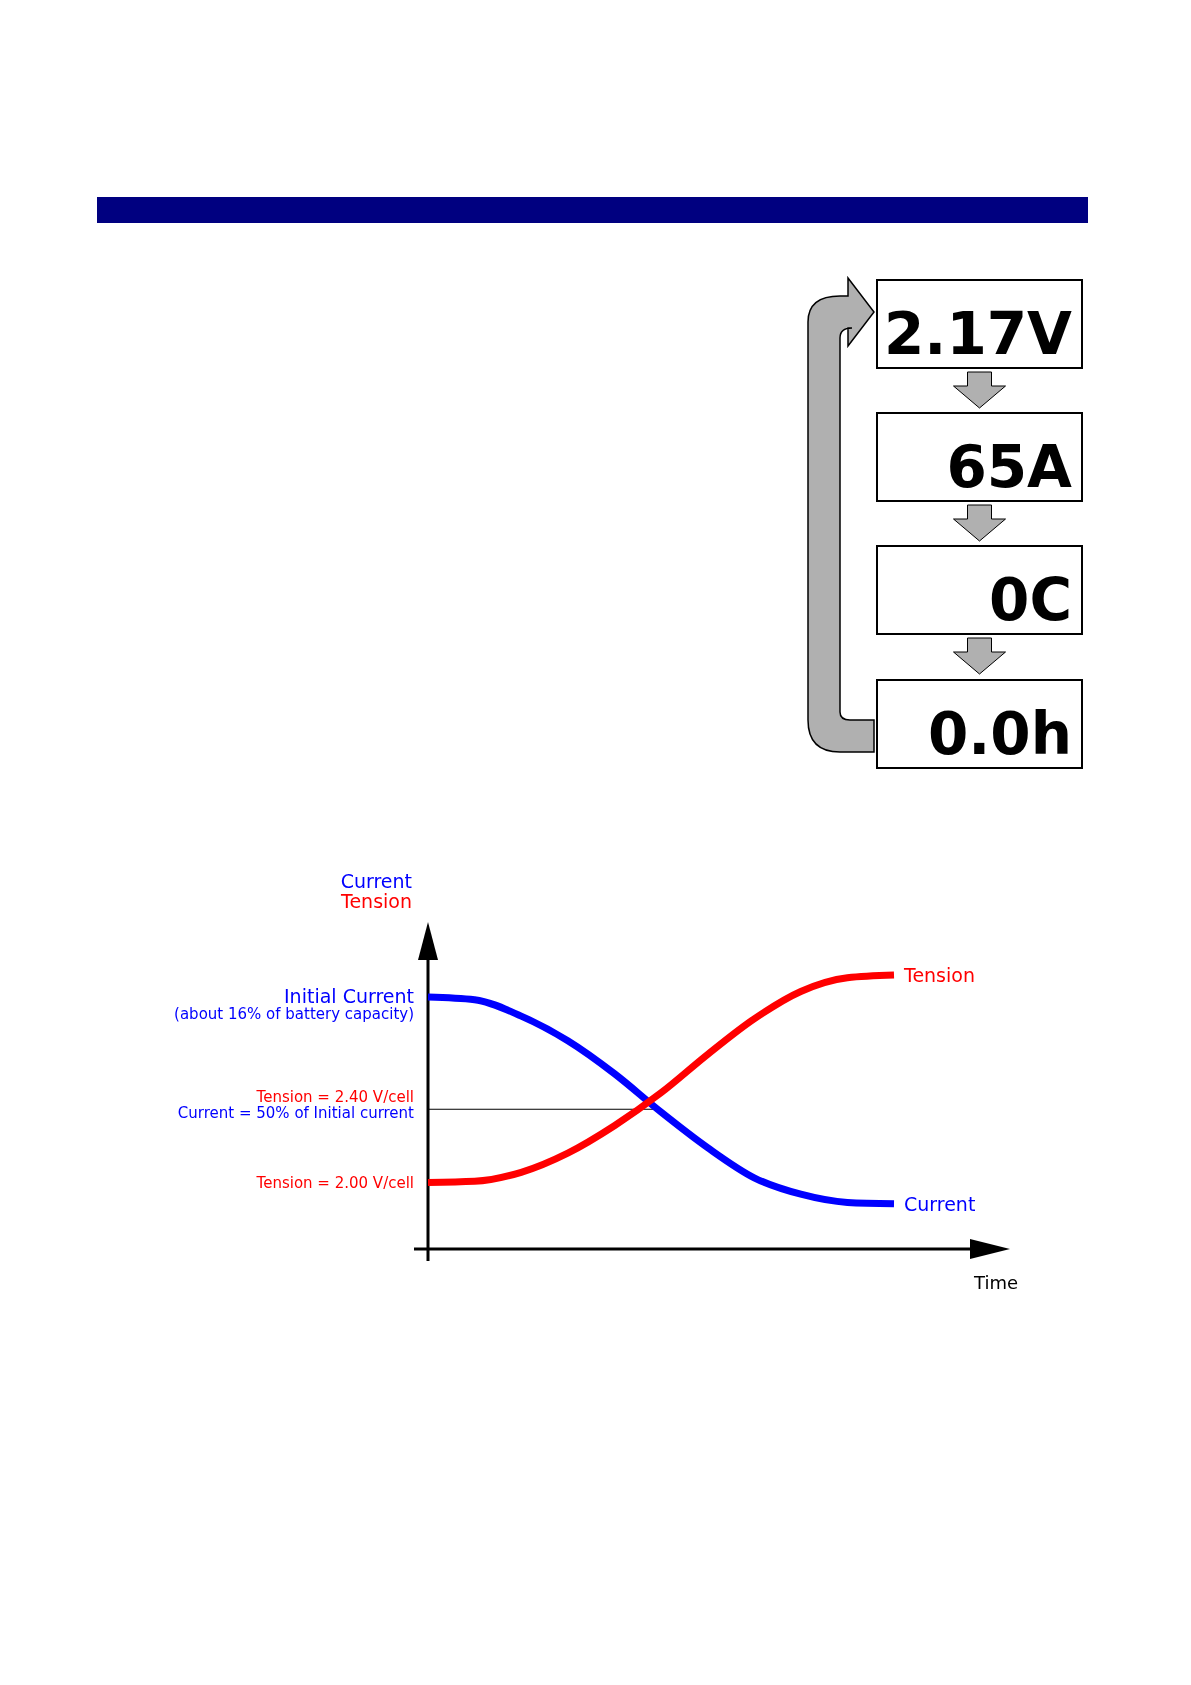  Describe the element at coordinates (296, 1113) in the screenshot. I see `annotation: Current = 50% of Initial current` at that location.